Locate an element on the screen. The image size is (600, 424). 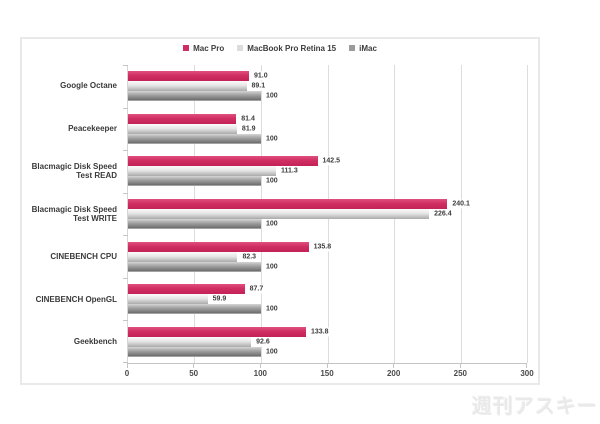
bar-group-4: 135.8 82.3 100 is located at coordinates (327, 256).